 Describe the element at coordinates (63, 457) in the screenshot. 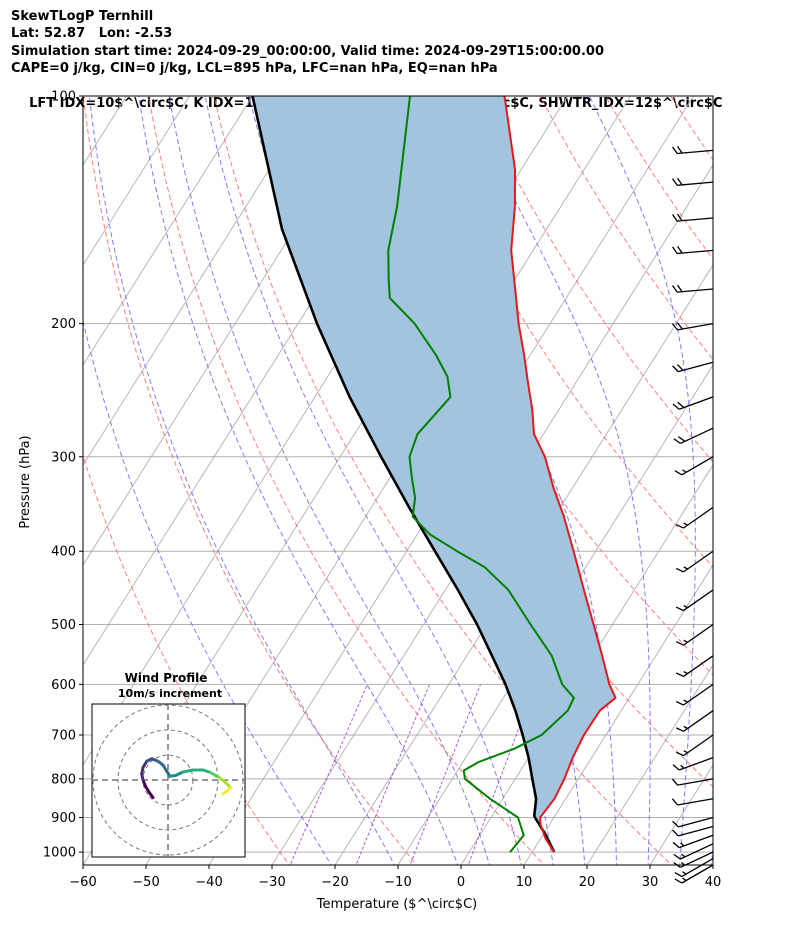

I see `y-tick-label: 300` at that location.